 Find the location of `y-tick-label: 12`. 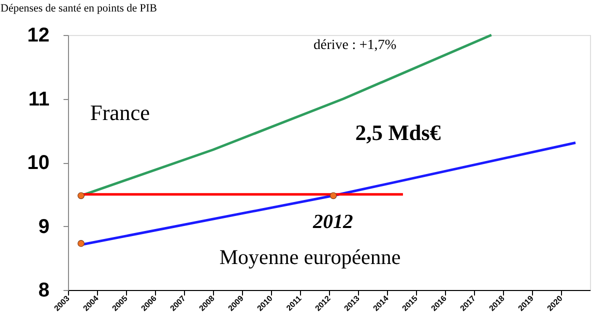

y-tick-label: 12 is located at coordinates (38, 35).